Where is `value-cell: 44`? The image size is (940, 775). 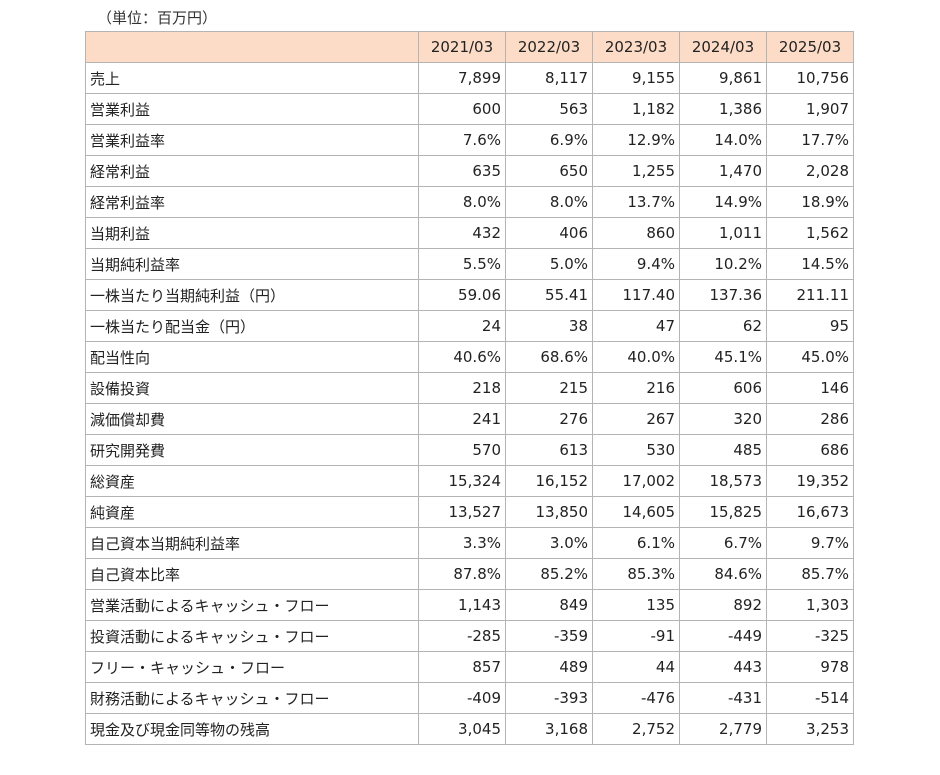
value-cell: 44 is located at coordinates (636, 667).